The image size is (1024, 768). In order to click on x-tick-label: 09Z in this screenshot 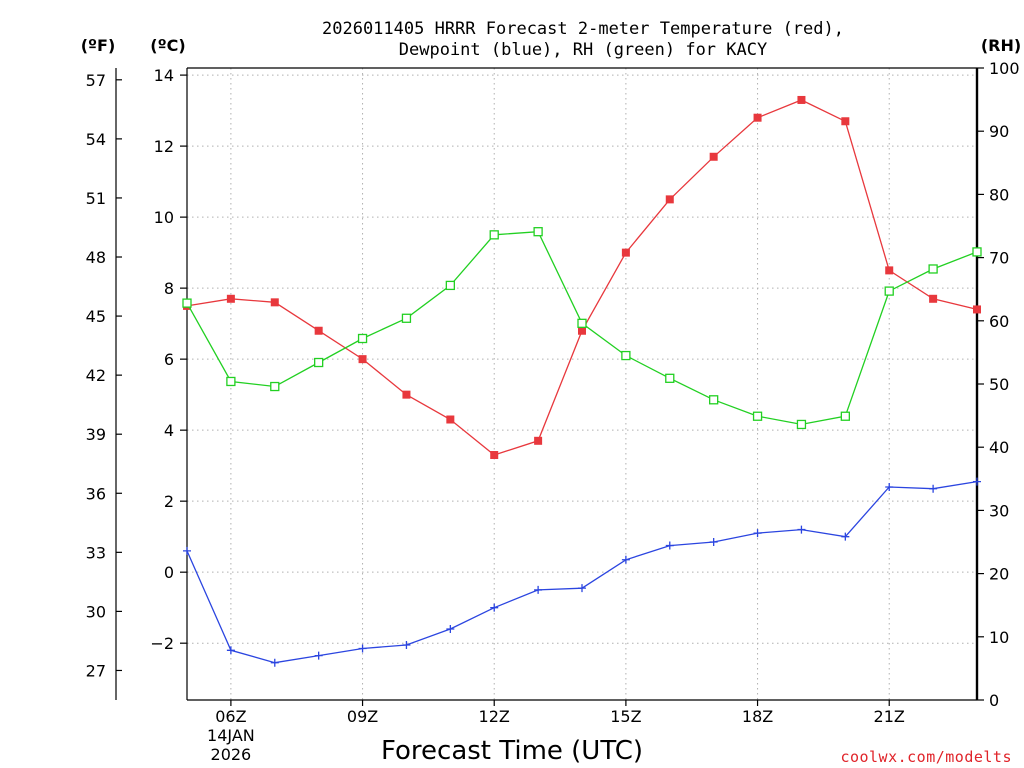, I will do `click(362, 716)`.